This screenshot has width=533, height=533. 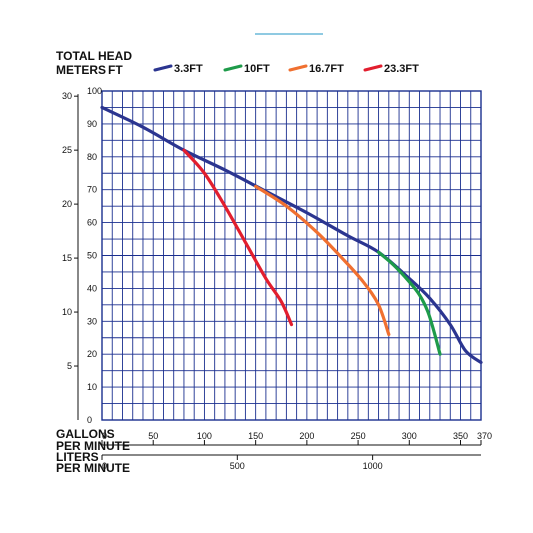 What do you see at coordinates (401, 69) in the screenshot?
I see `legend-label: 23.3FT` at bounding box center [401, 69].